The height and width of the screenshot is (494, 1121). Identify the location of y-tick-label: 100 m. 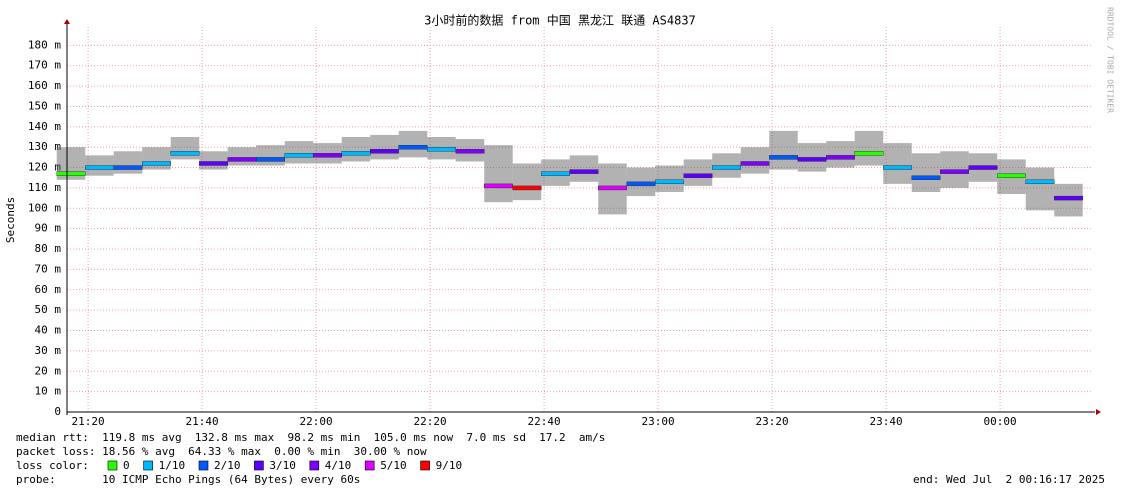
(44, 207).